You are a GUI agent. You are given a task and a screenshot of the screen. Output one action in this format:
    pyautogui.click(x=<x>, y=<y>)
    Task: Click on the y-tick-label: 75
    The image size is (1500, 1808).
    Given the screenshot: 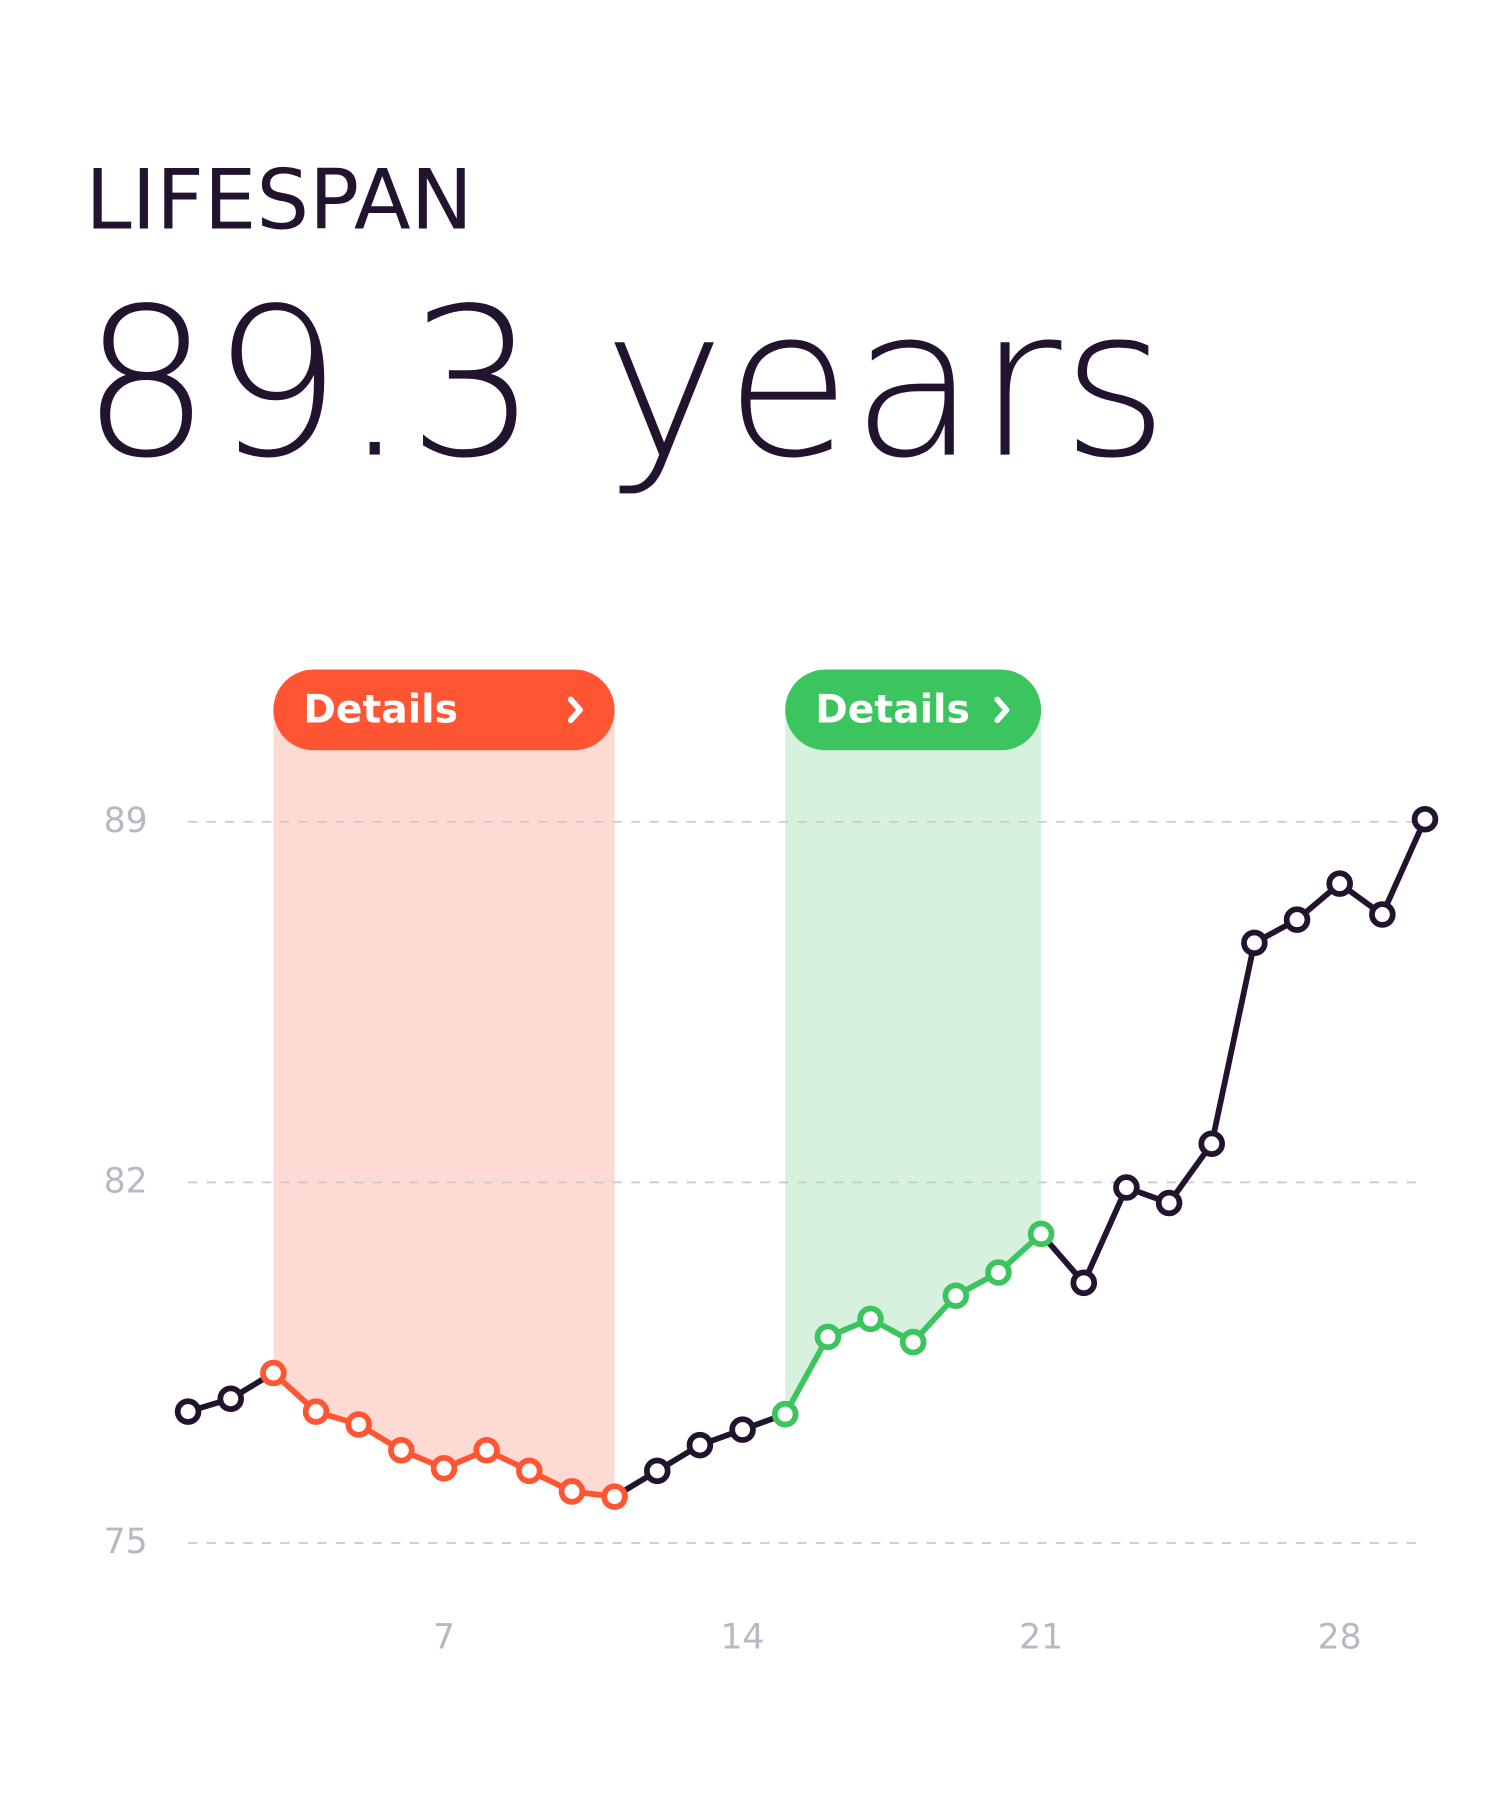 What is the action you would take?
    pyautogui.click(x=126, y=1542)
    